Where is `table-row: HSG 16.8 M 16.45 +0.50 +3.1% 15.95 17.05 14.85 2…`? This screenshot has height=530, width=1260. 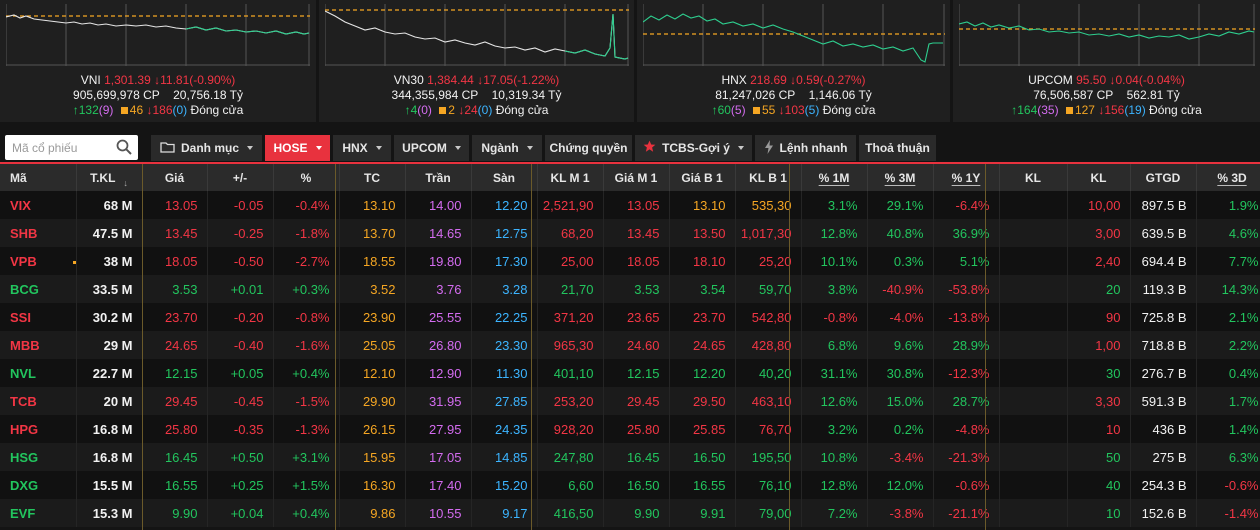 table-row: HSG 16.8 M 16.45 +0.50 +3.1% 15.95 17.05 14.85 2… is located at coordinates (630, 457).